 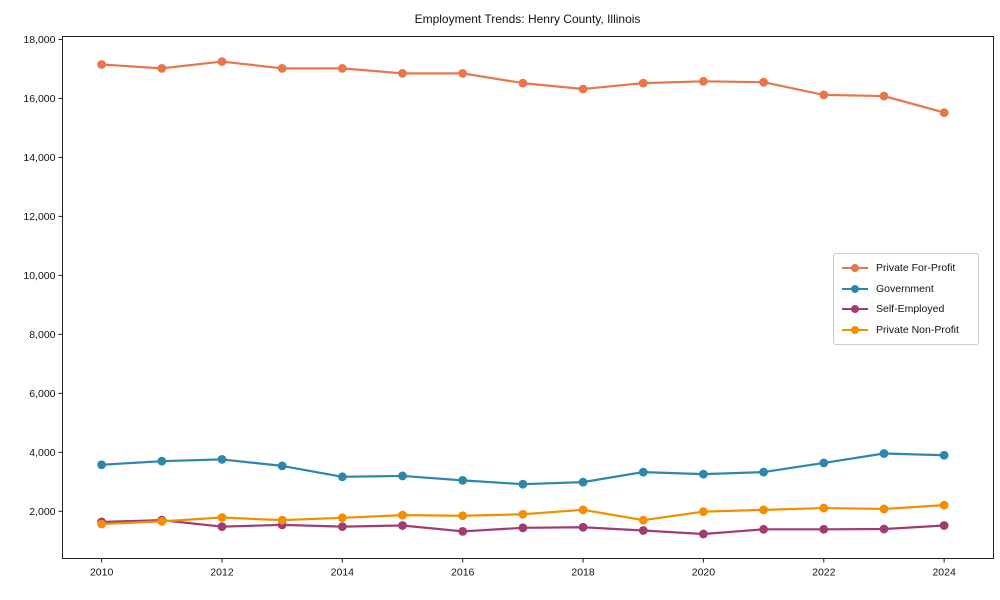 I want to click on legend-item-private-for-profit: Private For-Profit, so click(x=906, y=268).